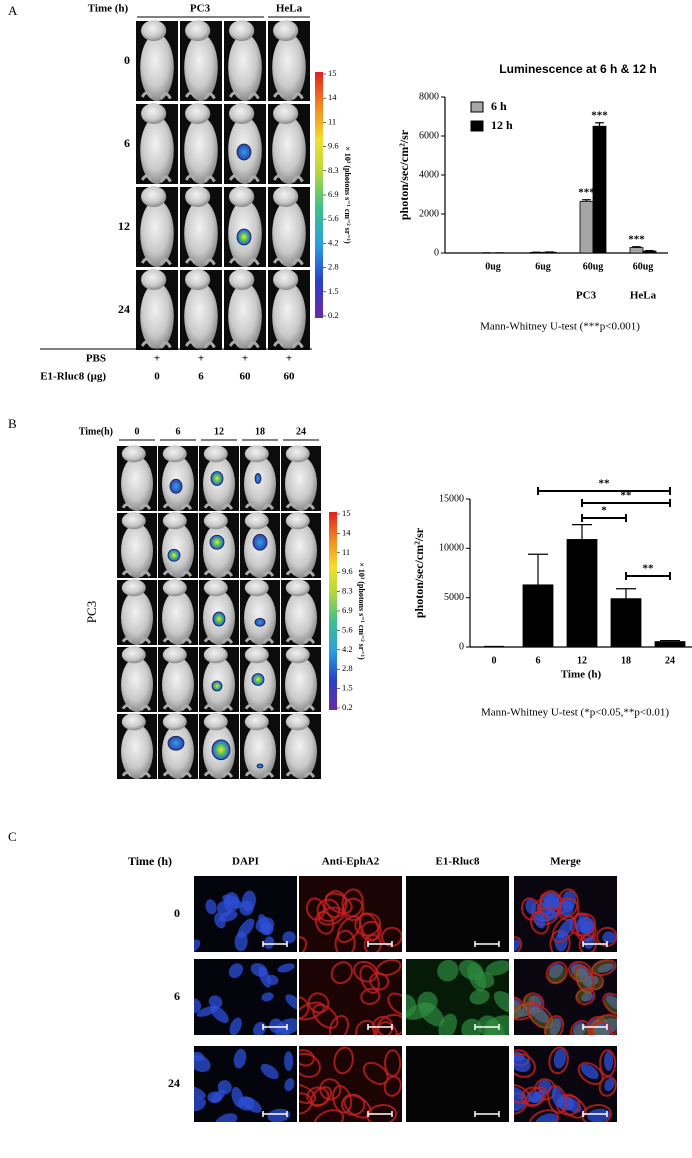  I want to click on colorbar-tick-label: 2.8, so click(347, 668).